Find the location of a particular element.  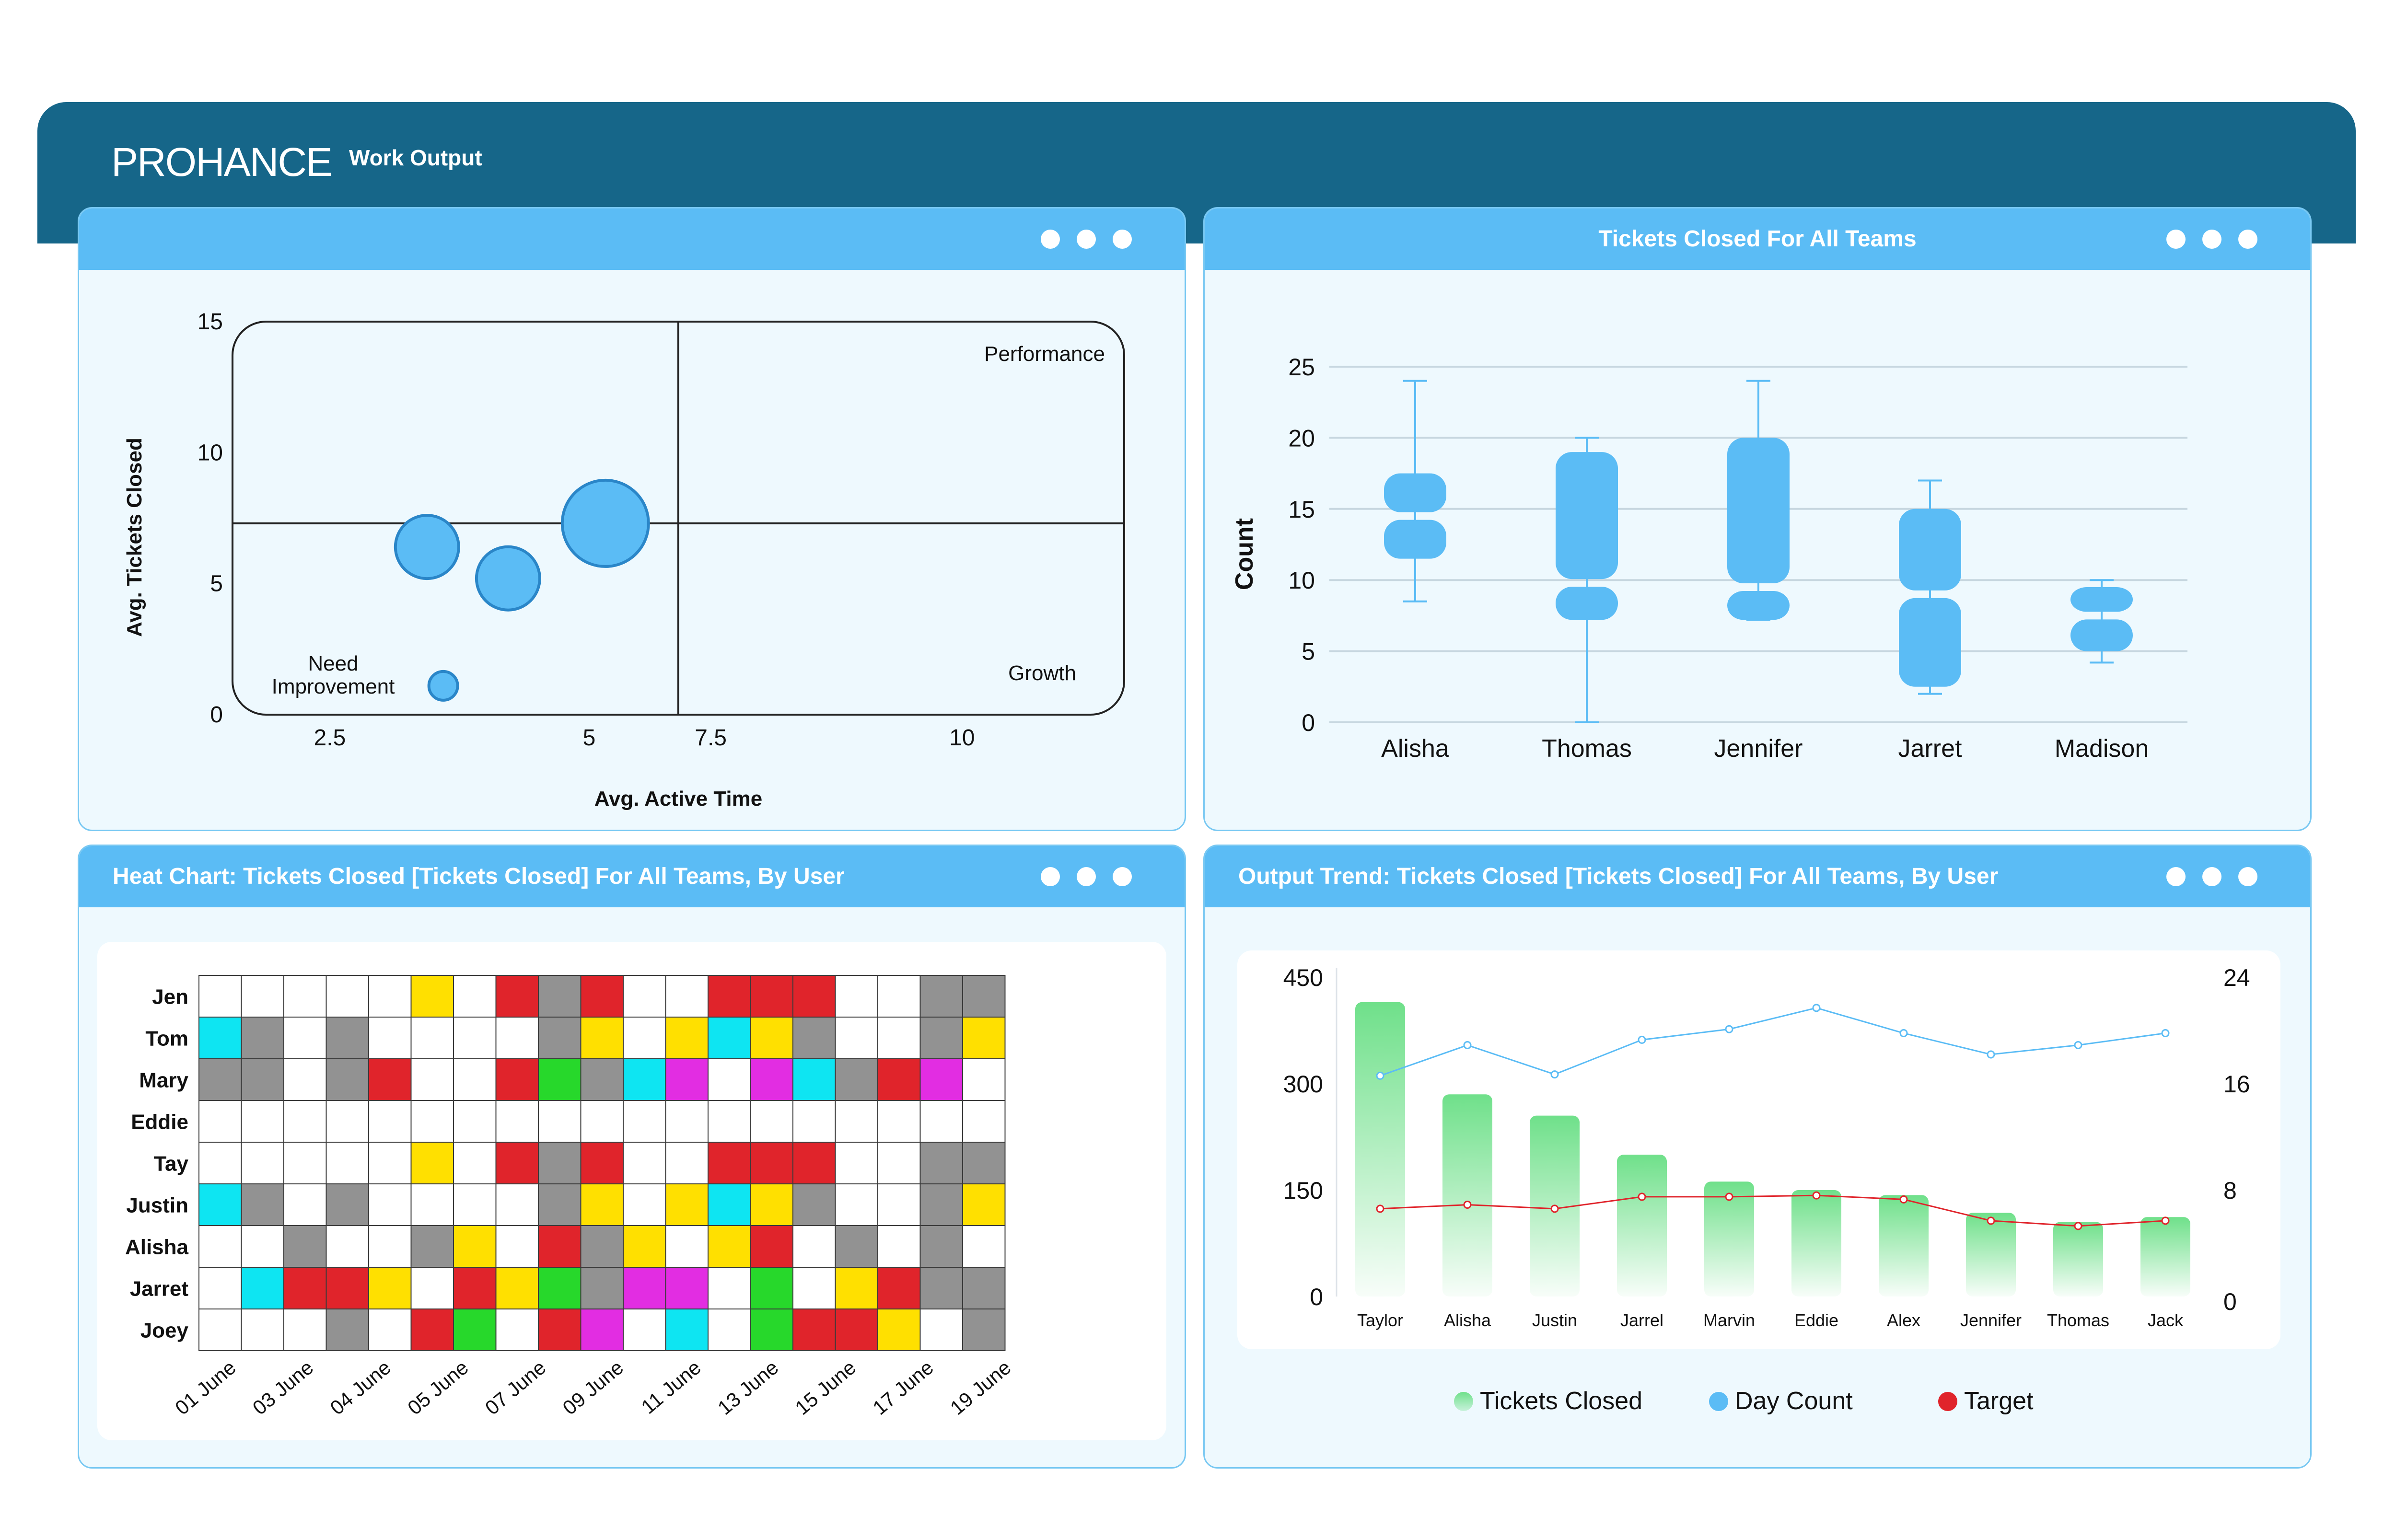

row-label: Eddie is located at coordinates (159, 1122).